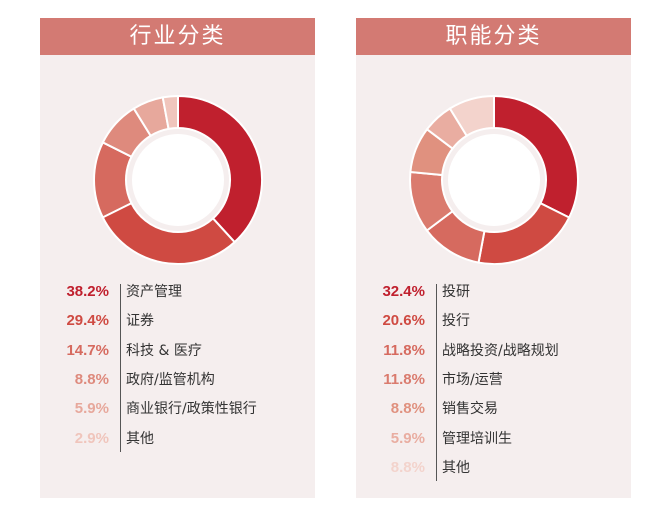  What do you see at coordinates (87, 350) in the screenshot?
I see `legend-value: 14.7%` at bounding box center [87, 350].